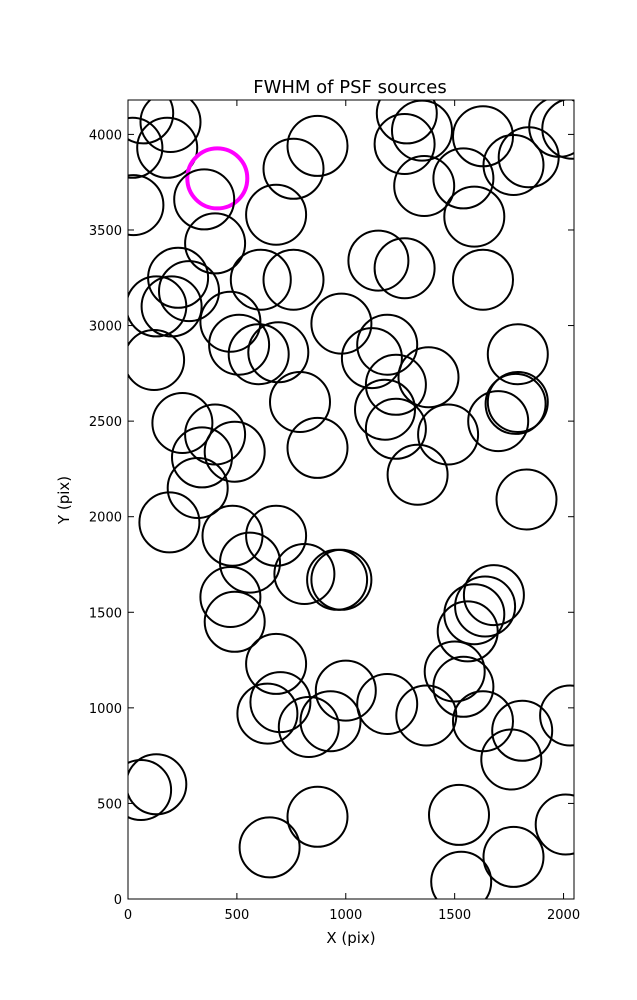 The image size is (637, 1000). I want to click on y-tick-label: 500, so click(109, 804).